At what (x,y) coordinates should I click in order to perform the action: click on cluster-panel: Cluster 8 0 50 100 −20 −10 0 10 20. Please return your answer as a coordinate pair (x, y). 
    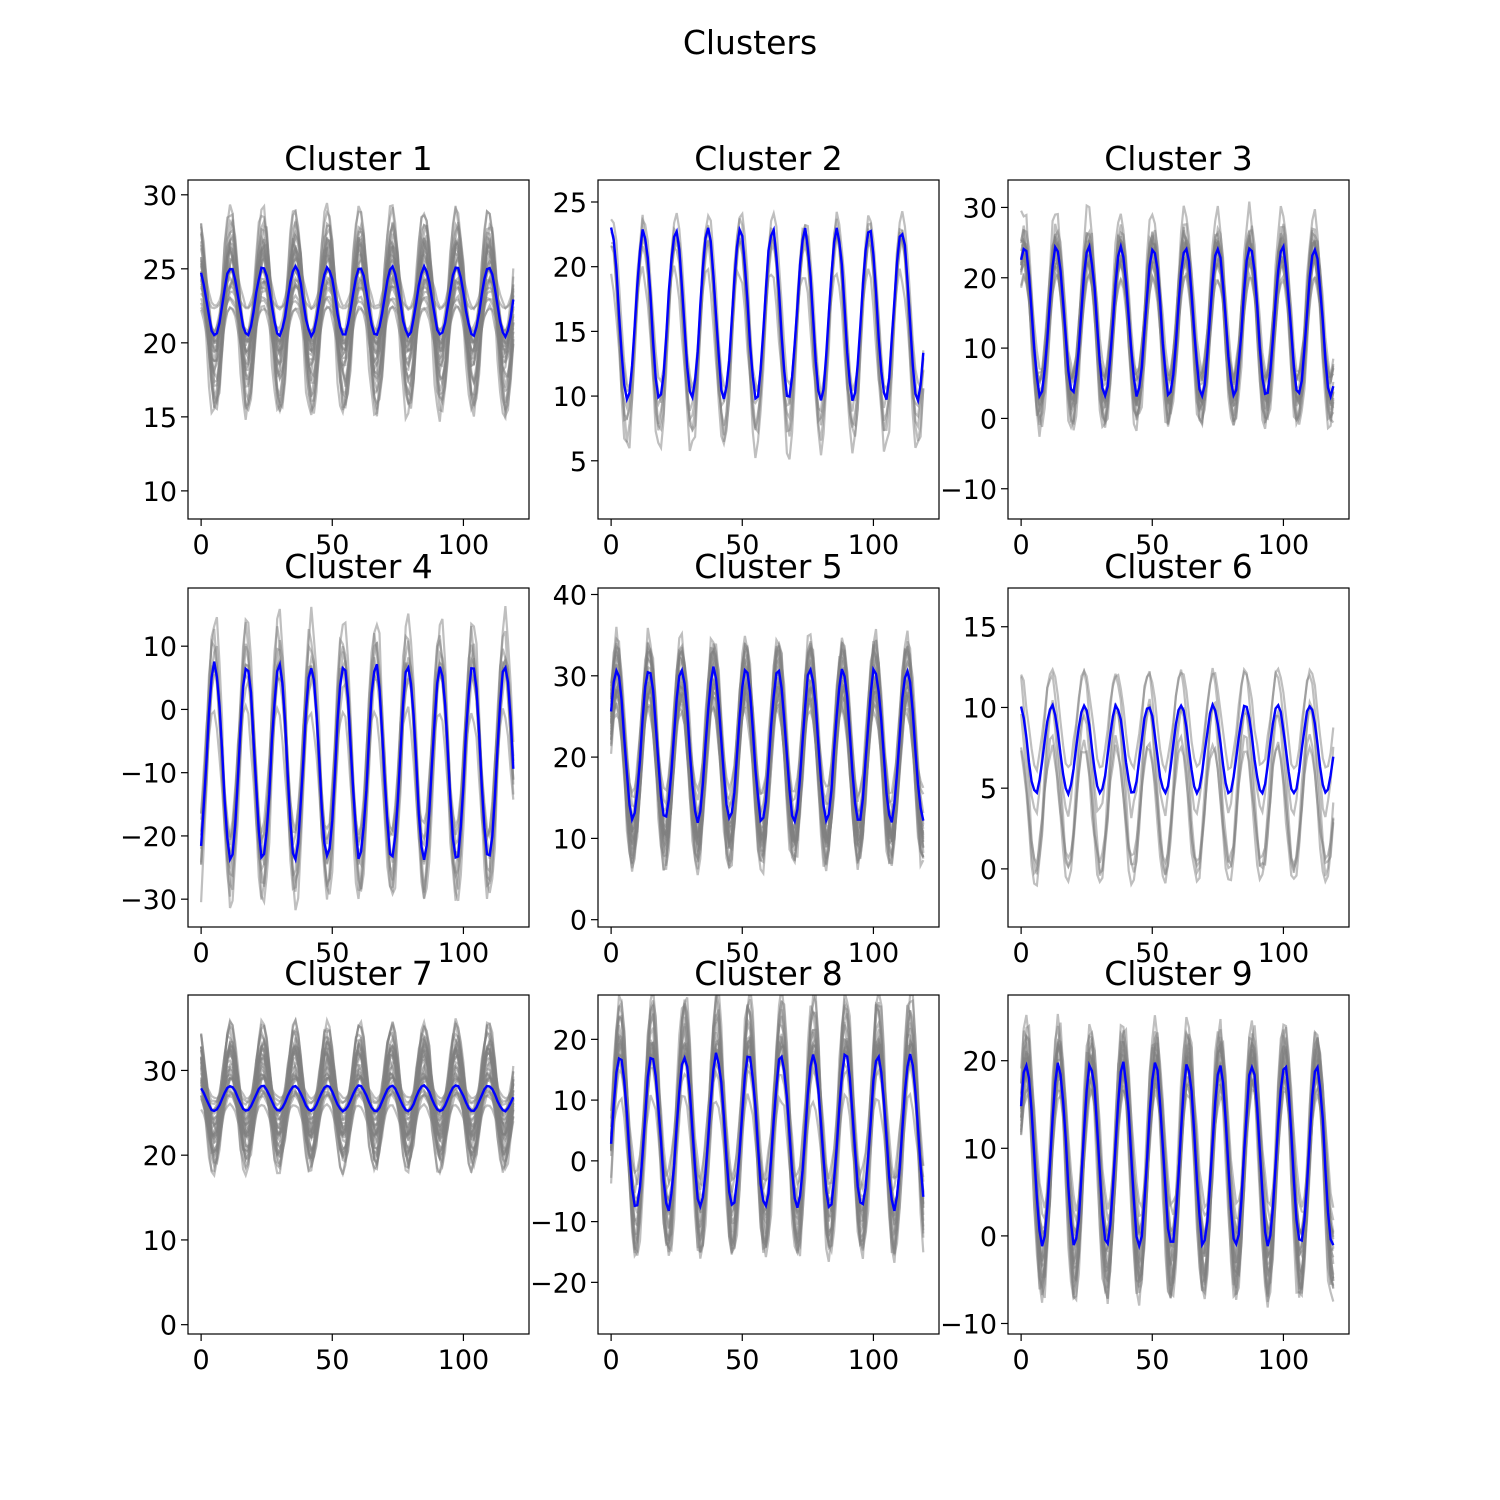
    Looking at the image, I should click on (735, 1165).